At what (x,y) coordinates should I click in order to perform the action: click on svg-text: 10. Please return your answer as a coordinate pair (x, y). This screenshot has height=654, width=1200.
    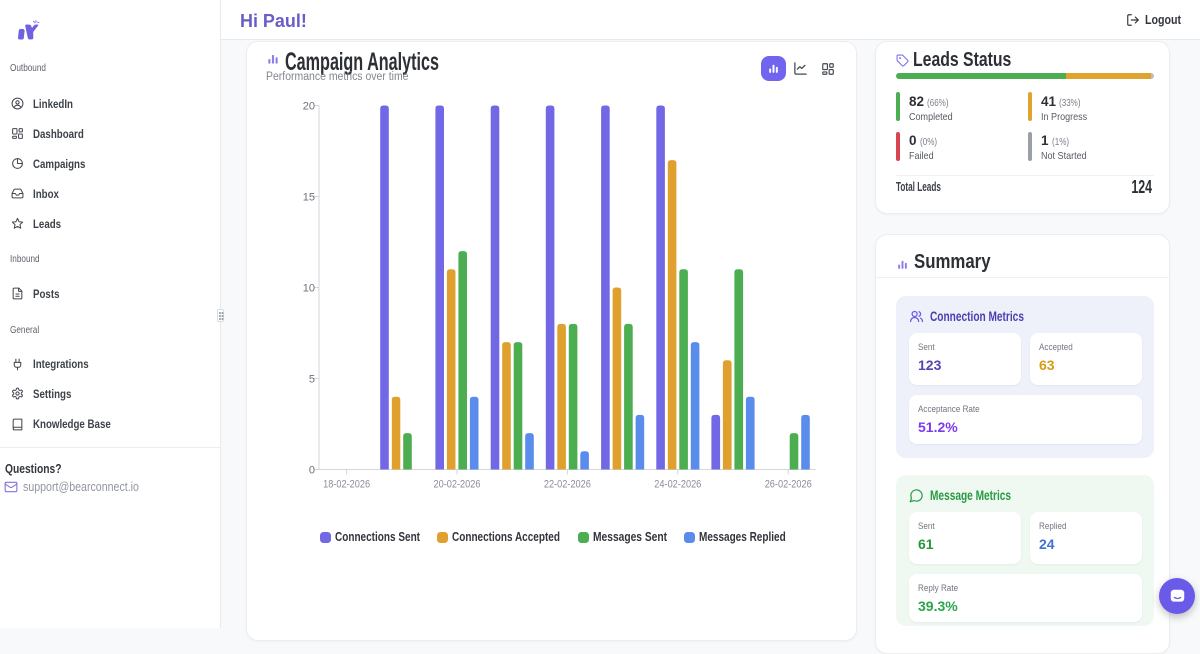
    Looking at the image, I should click on (309, 288).